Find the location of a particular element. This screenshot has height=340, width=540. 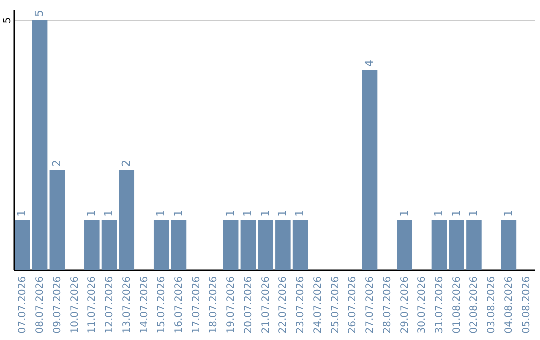

x-tick-label: 10.07.2026 is located at coordinates (75, 305).